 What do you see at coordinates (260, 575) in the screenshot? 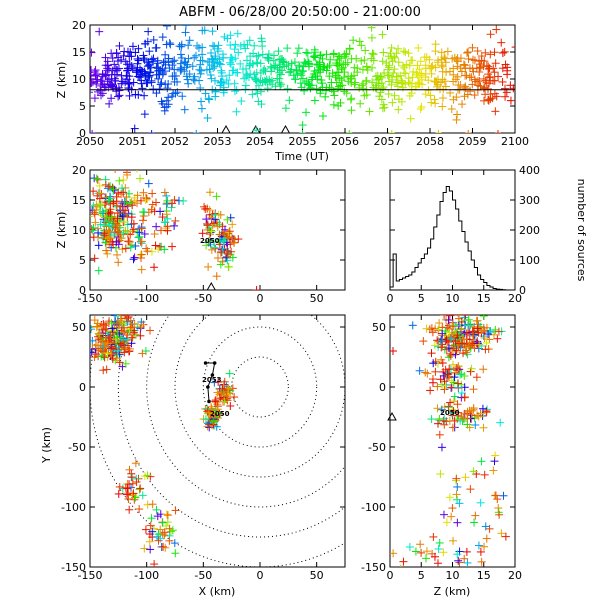
I see `plan-x-tick-label: 0` at bounding box center [260, 575].